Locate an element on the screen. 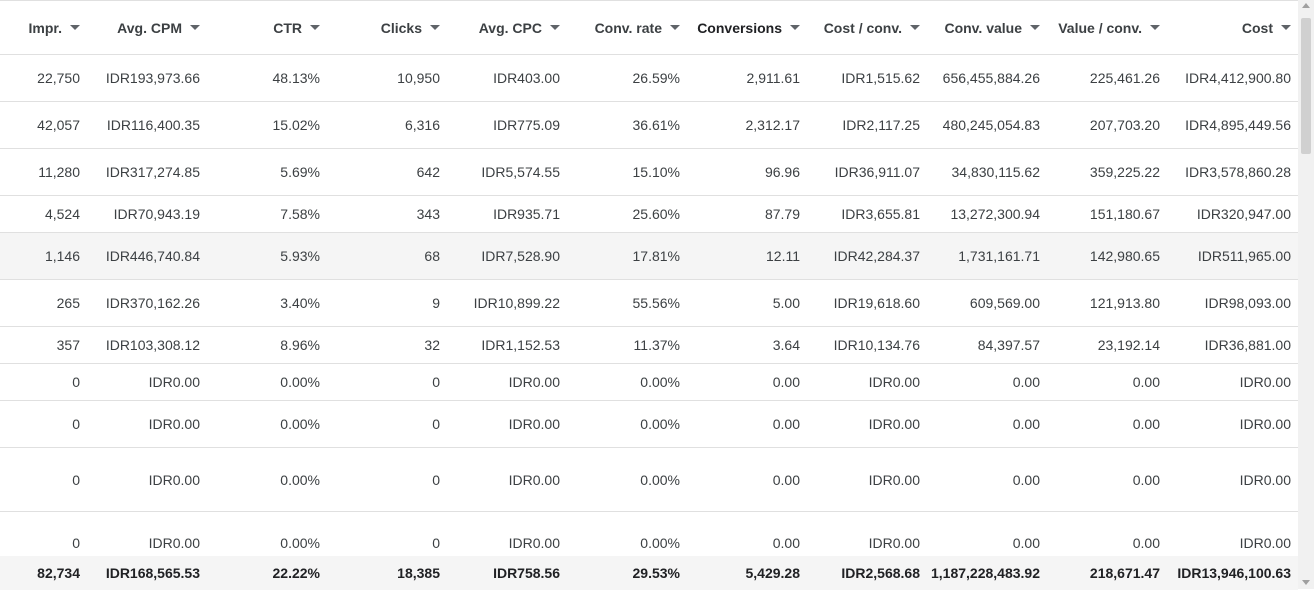 This screenshot has width=1314, height=590. table-cell: 265 is located at coordinates (68, 303).